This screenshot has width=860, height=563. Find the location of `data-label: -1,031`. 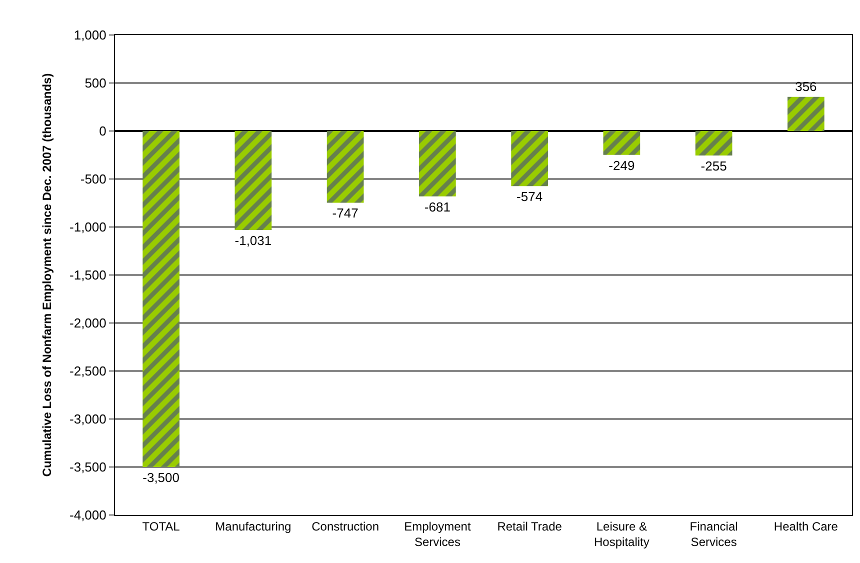

data-label: -1,031 is located at coordinates (253, 240).